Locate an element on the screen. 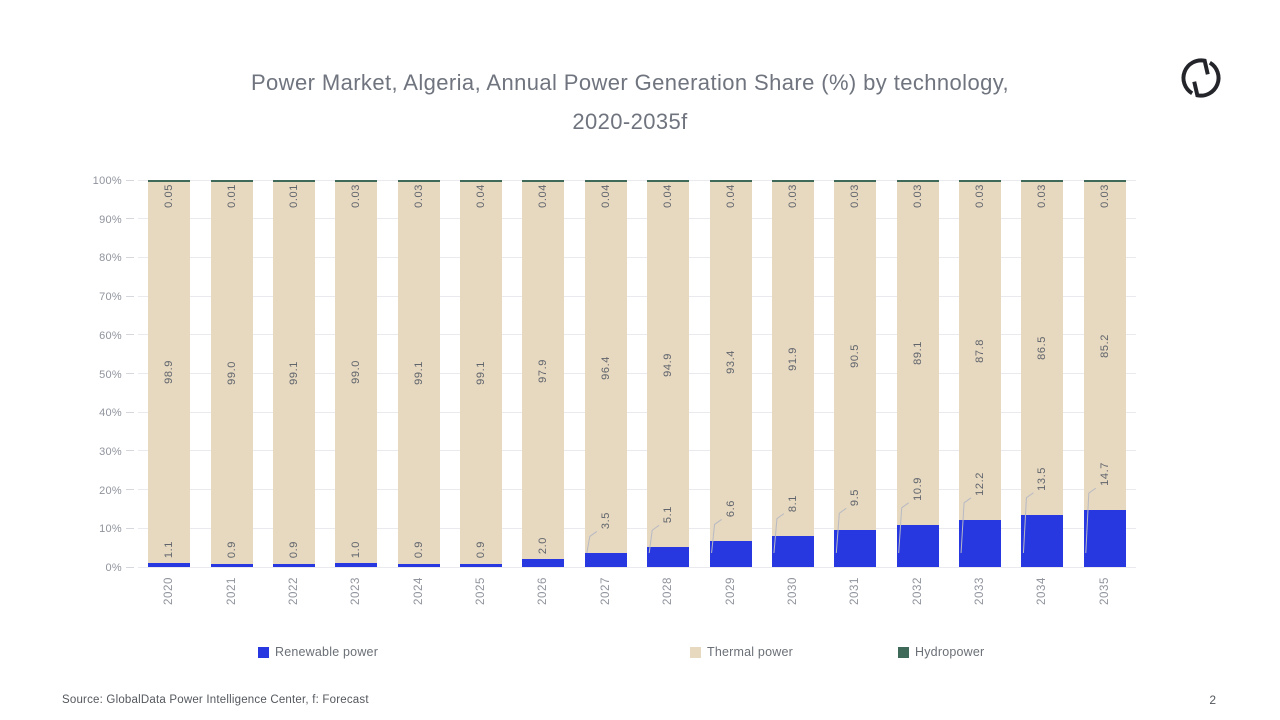 This screenshot has width=1280, height=720. y-axis-label: 90% is located at coordinates (110, 219).